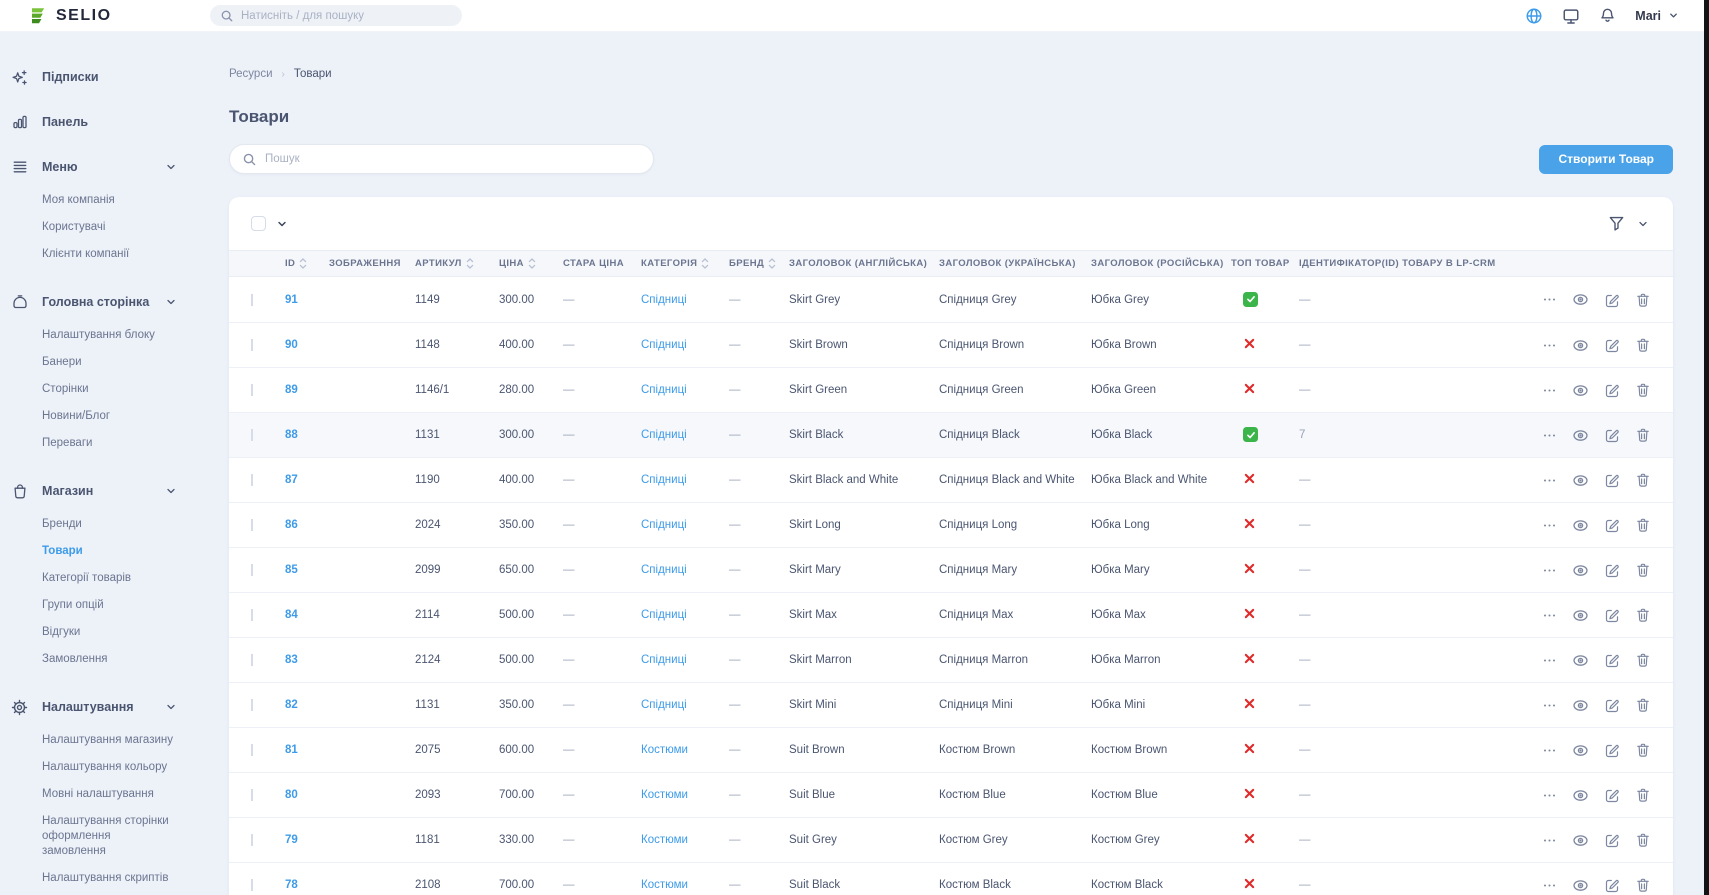 This screenshot has height=895, width=1709. What do you see at coordinates (98, 794) in the screenshot?
I see `sidebar-subitem: Мовні налаштування` at bounding box center [98, 794].